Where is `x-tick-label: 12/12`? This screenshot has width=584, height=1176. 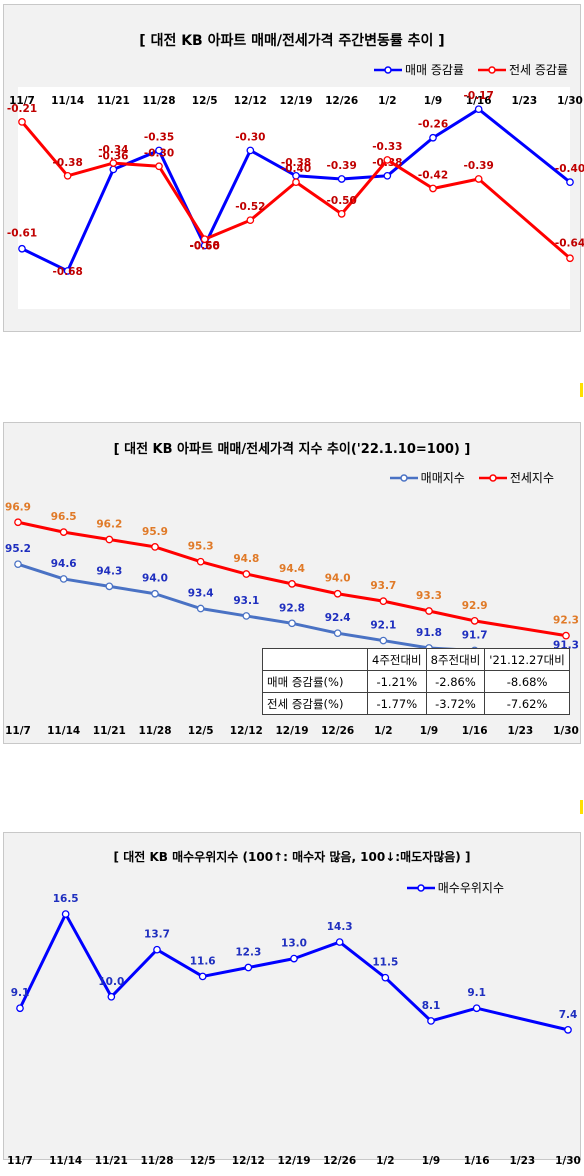 x-tick-label: 12/12 is located at coordinates (248, 1161).